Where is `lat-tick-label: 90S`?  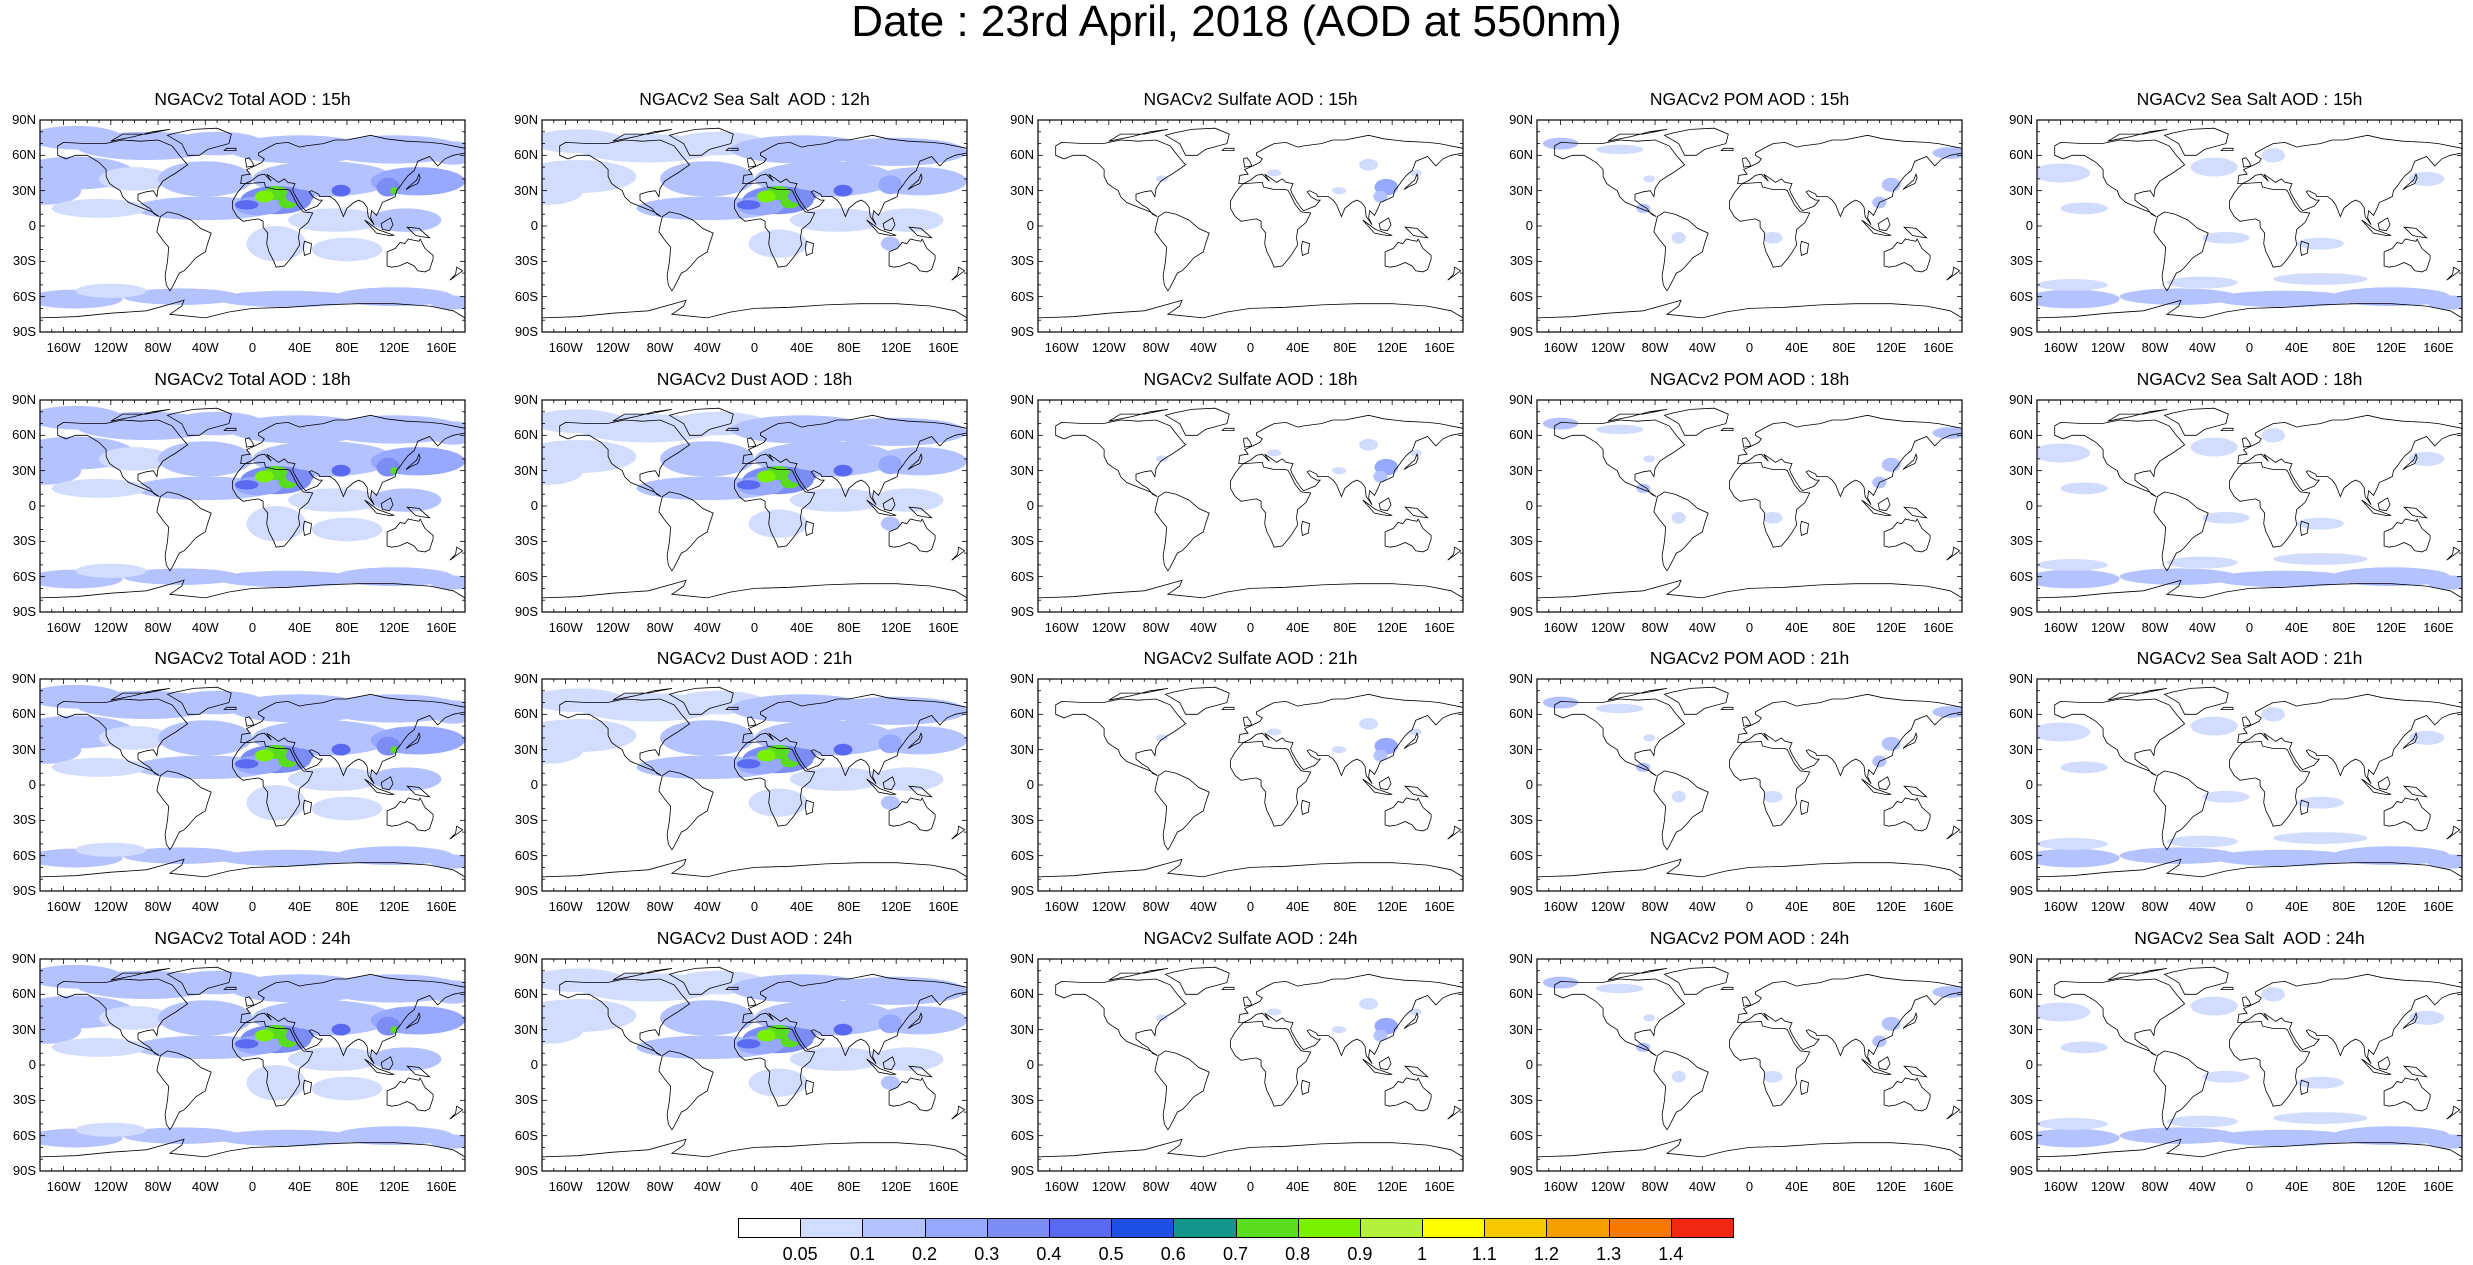 lat-tick-label: 90S is located at coordinates (24, 331).